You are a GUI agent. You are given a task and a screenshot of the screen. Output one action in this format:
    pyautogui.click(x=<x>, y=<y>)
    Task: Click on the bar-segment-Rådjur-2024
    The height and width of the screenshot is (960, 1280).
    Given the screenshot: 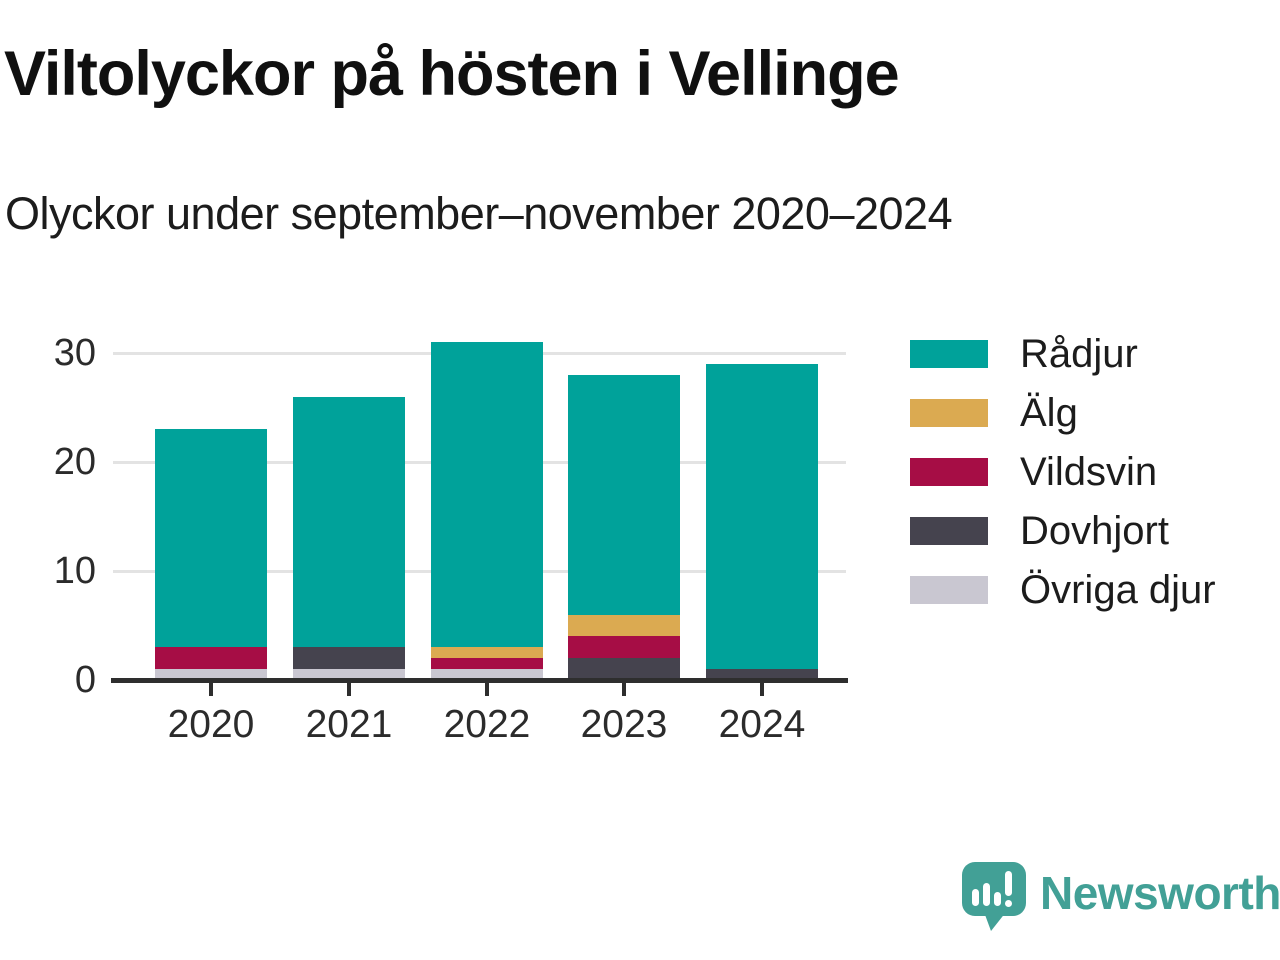 What is the action you would take?
    pyautogui.click(x=762, y=516)
    